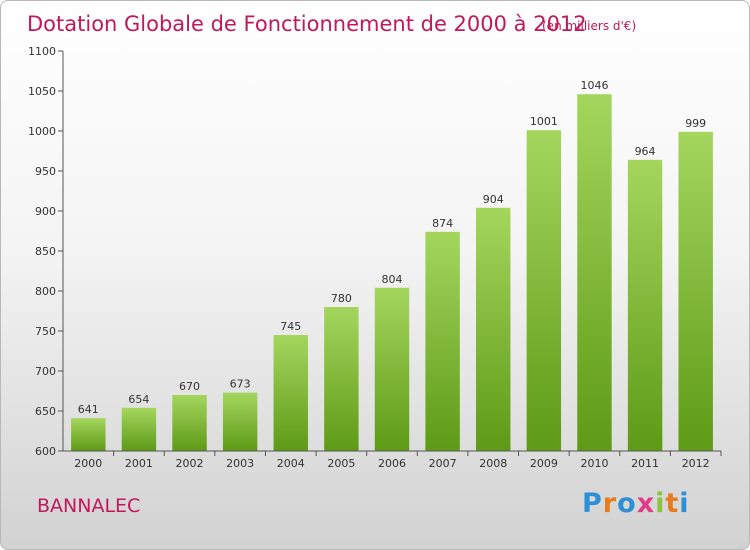  What do you see at coordinates (341, 298) in the screenshot?
I see `value-label-2005: 780` at bounding box center [341, 298].